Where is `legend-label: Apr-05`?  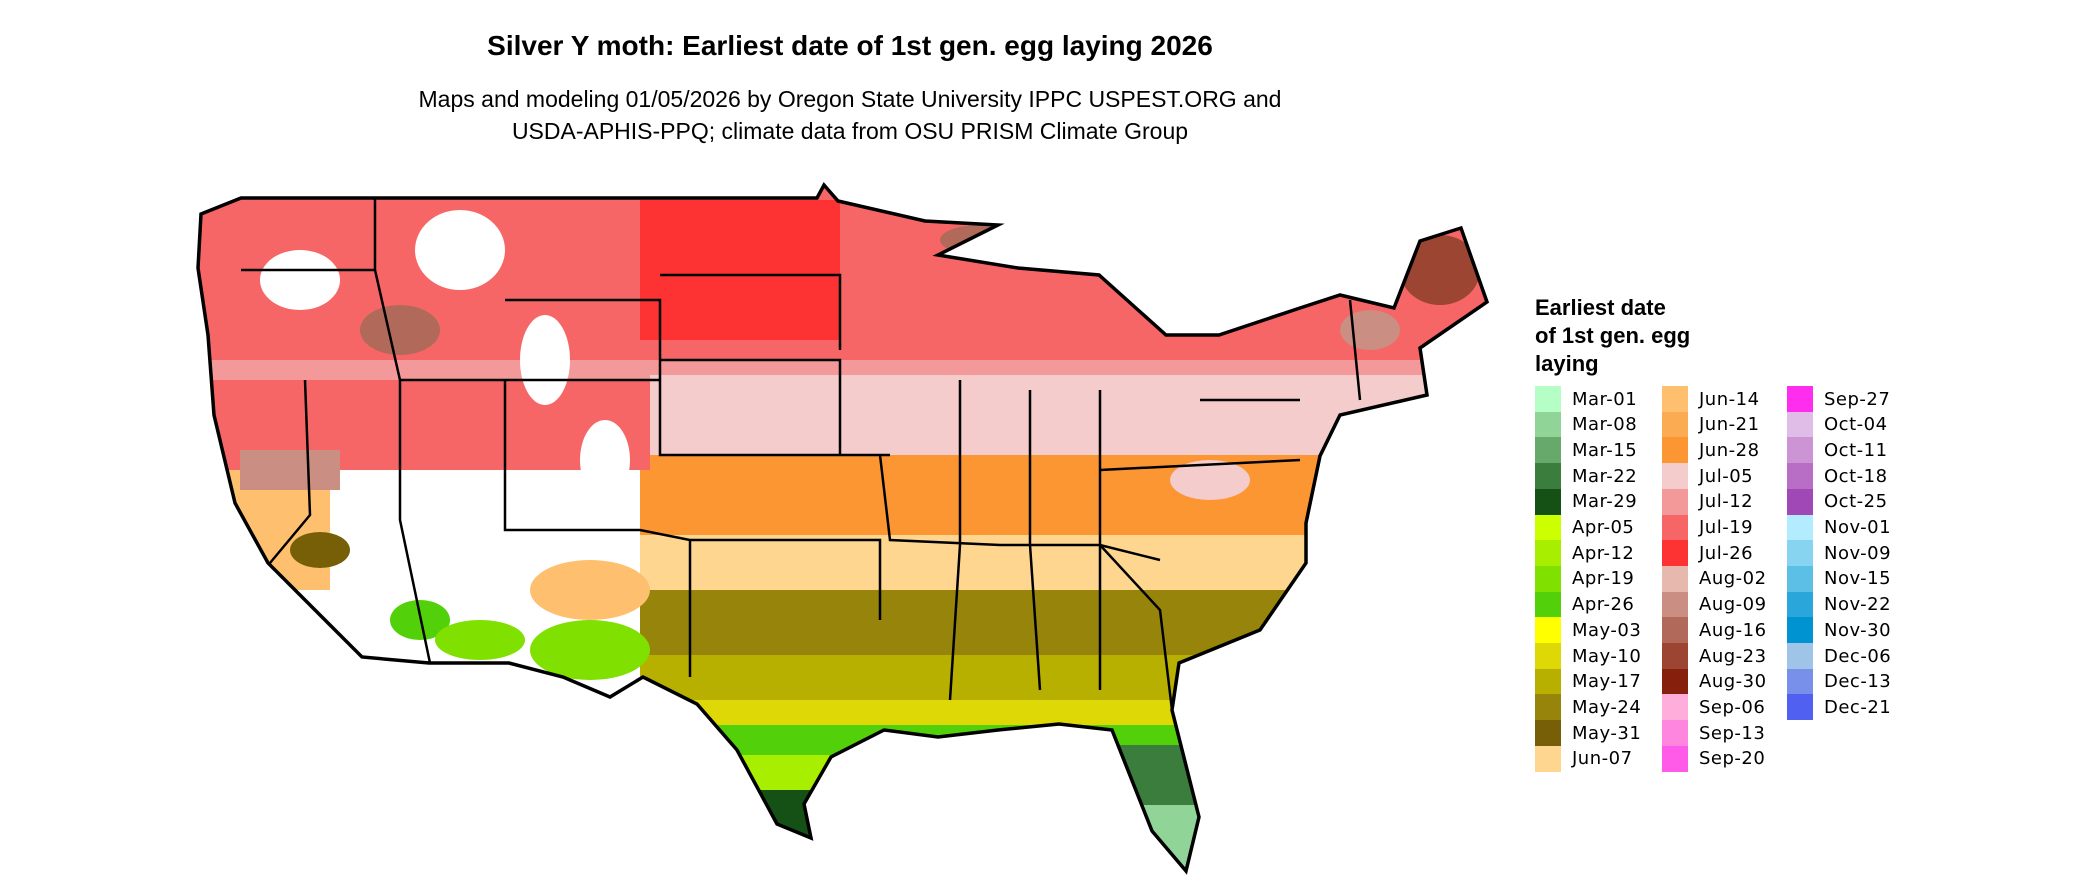
legend-label: Apr-05 is located at coordinates (1603, 527).